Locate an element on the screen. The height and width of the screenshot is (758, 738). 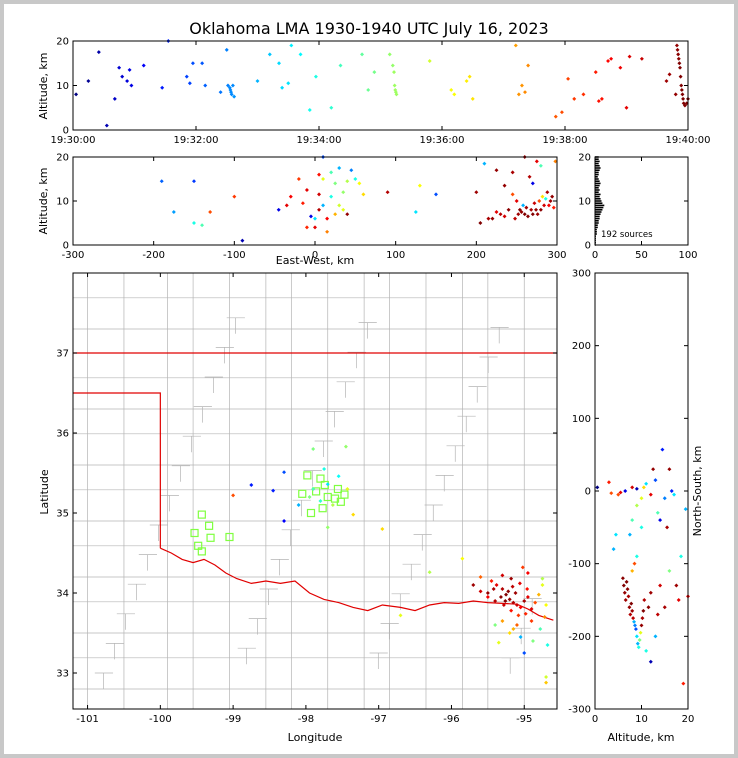
east-west-sources is located at coordinates (358, 199).